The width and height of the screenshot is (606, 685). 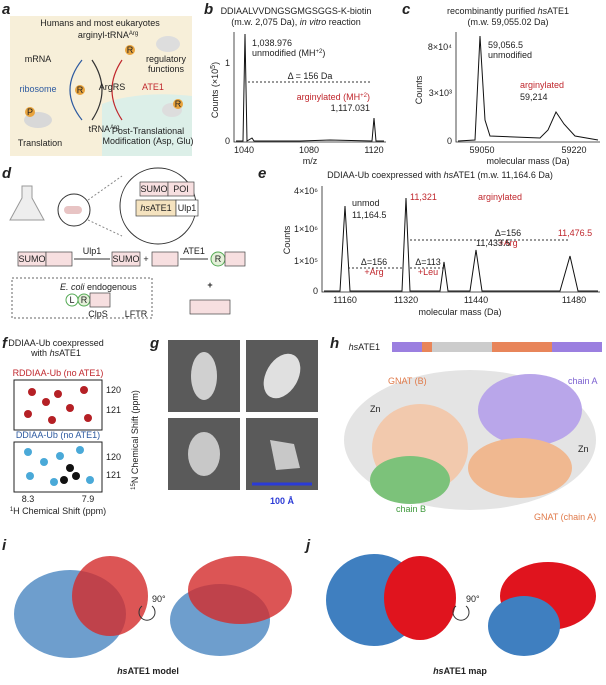 I want to click on panel-letter: e, so click(x=262, y=173).